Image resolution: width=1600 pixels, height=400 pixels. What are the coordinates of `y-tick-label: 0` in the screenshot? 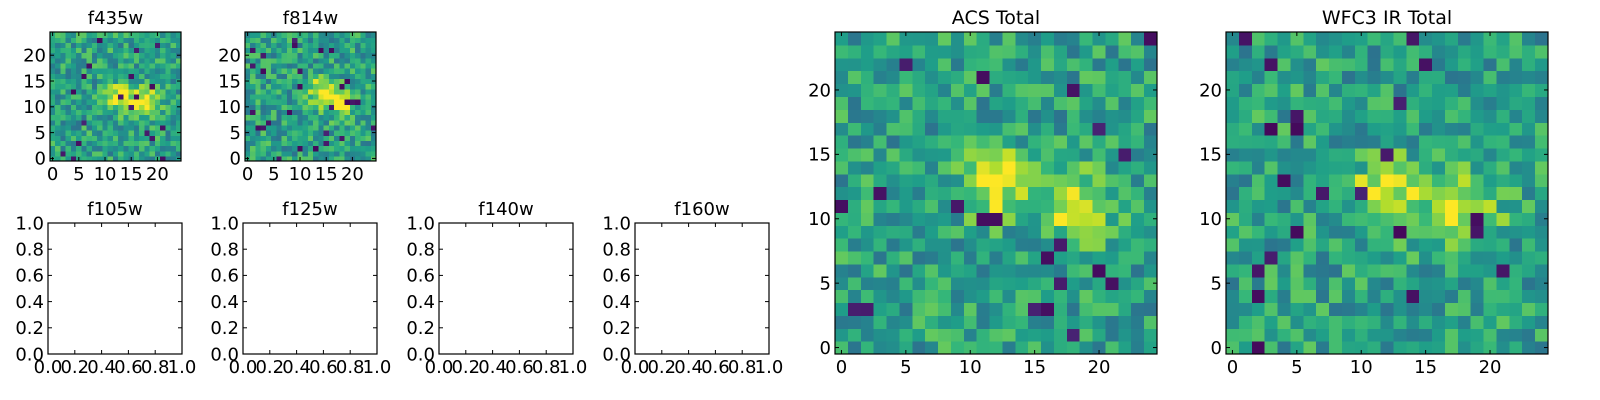 It's located at (235, 159).